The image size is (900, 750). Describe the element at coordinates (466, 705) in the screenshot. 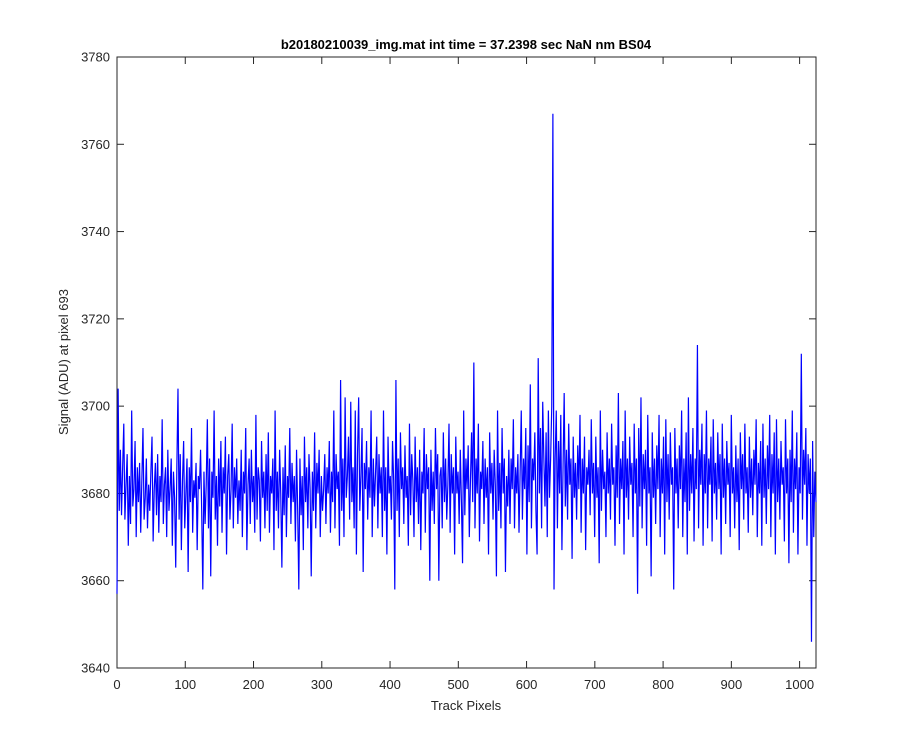

I see `x-axis-label: Track Pixels` at that location.